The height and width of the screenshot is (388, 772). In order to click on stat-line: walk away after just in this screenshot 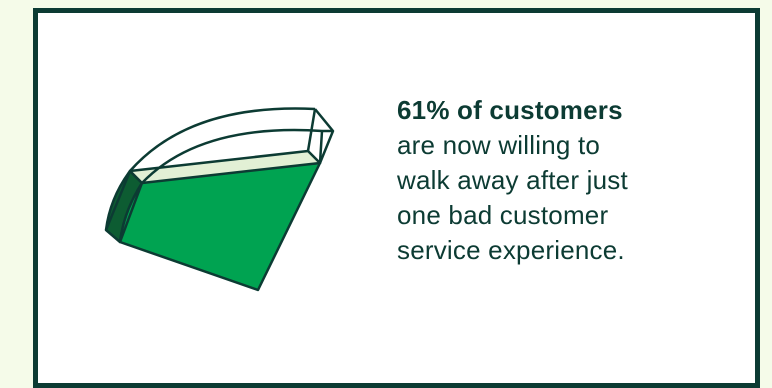, I will do `click(512, 180)`.